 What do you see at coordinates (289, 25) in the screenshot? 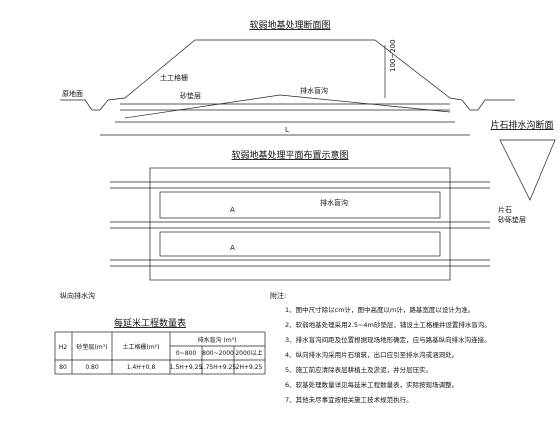
I see `section-title: 软弱地基处理断面图` at bounding box center [289, 25].